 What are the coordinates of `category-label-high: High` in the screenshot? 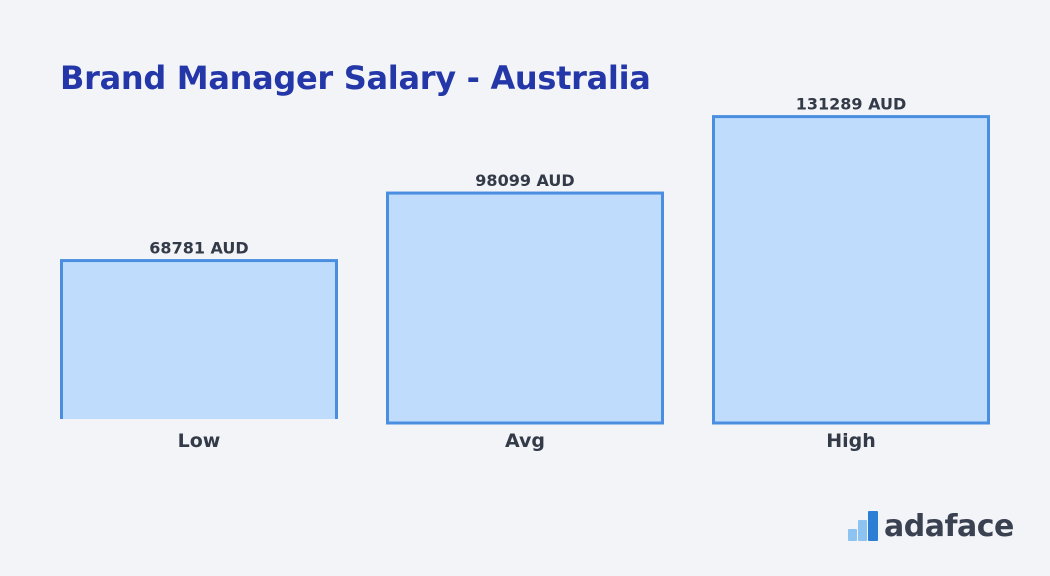 It's located at (851, 441).